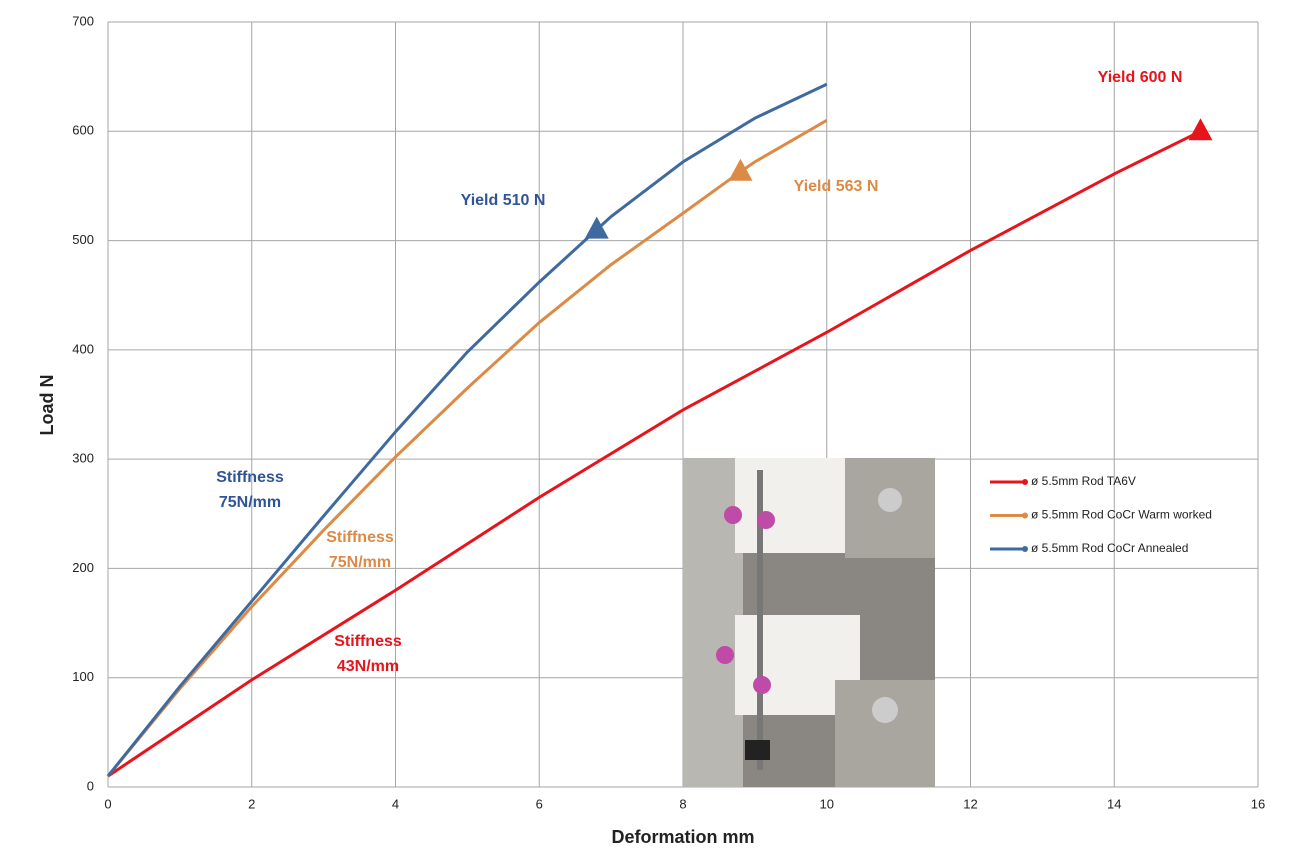 This screenshot has height=851, width=1297. I want to click on legend-label: ø 5.5mm Rod CoCr Warm worked, so click(1121, 515).